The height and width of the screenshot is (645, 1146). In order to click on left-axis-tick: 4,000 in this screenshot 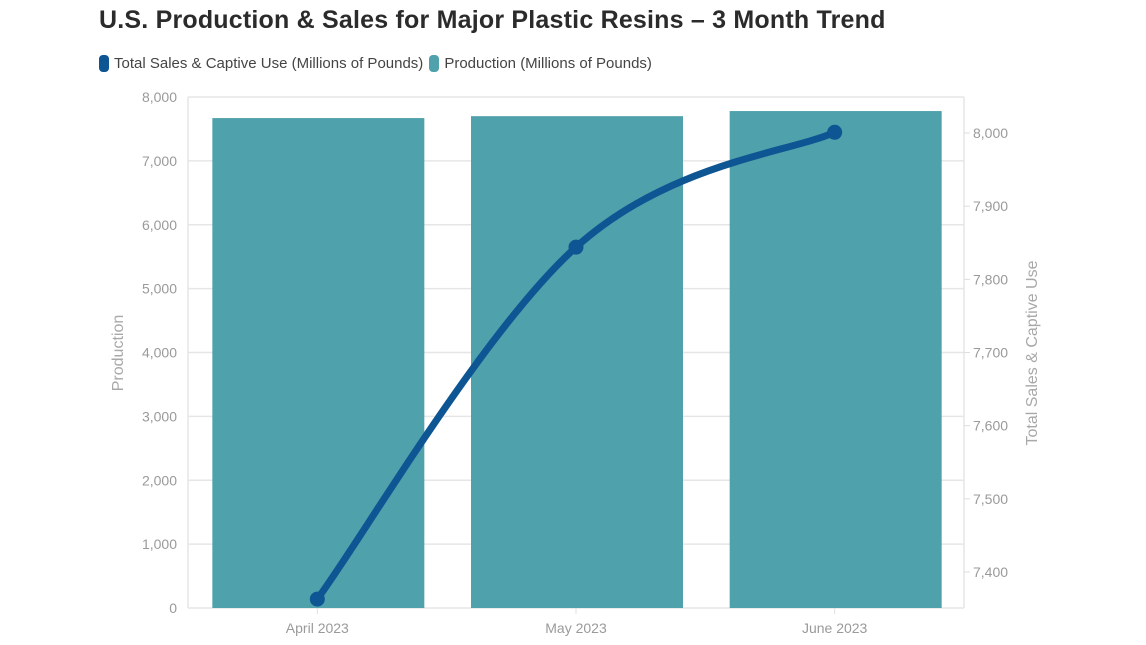, I will do `click(159, 353)`.